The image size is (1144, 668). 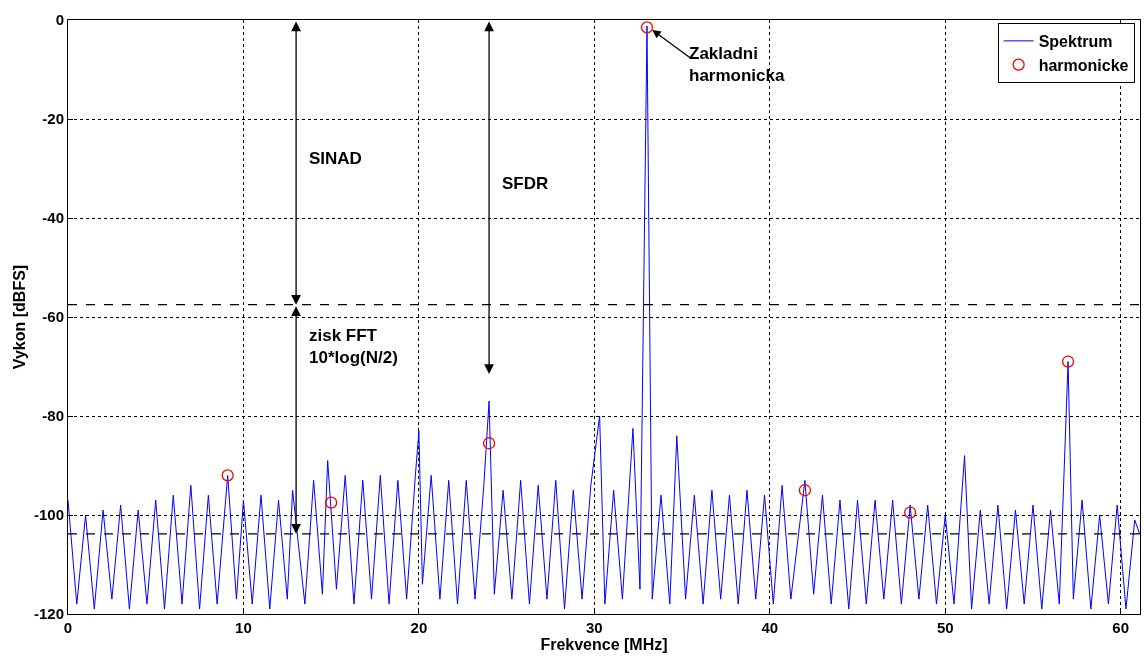 What do you see at coordinates (604, 644) in the screenshot?
I see `x-axis-title: Frekvence [MHz]` at bounding box center [604, 644].